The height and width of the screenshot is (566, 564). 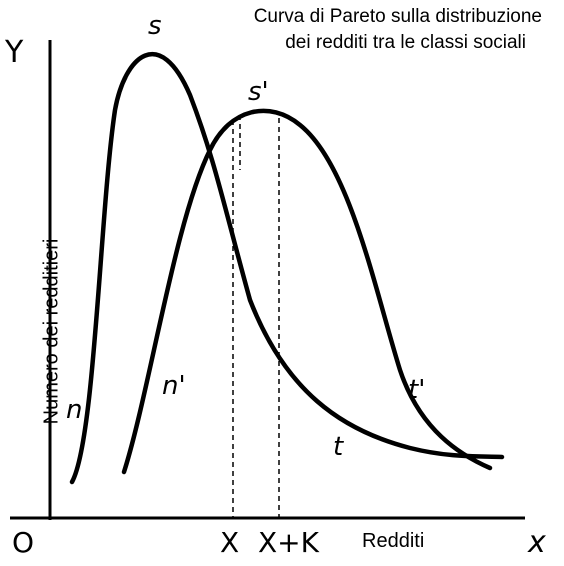 I want to click on x-axis-label: Redditi, so click(x=393, y=541).